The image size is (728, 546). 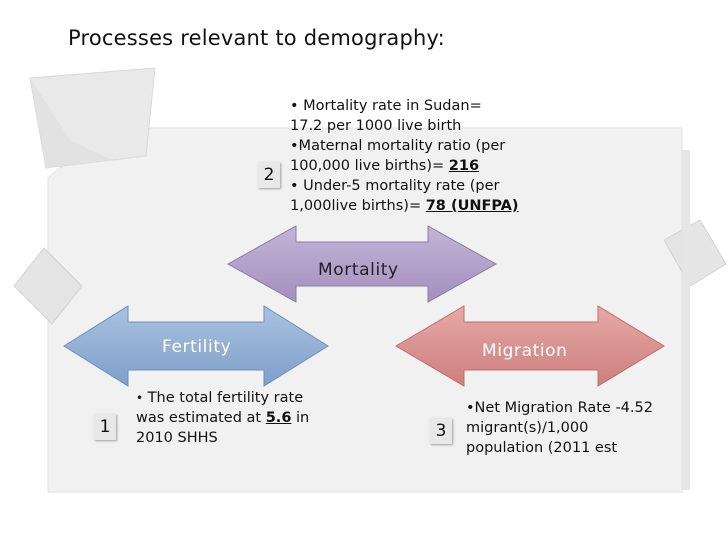 What do you see at coordinates (441, 431) in the screenshot?
I see `step-number-migration: 3` at bounding box center [441, 431].